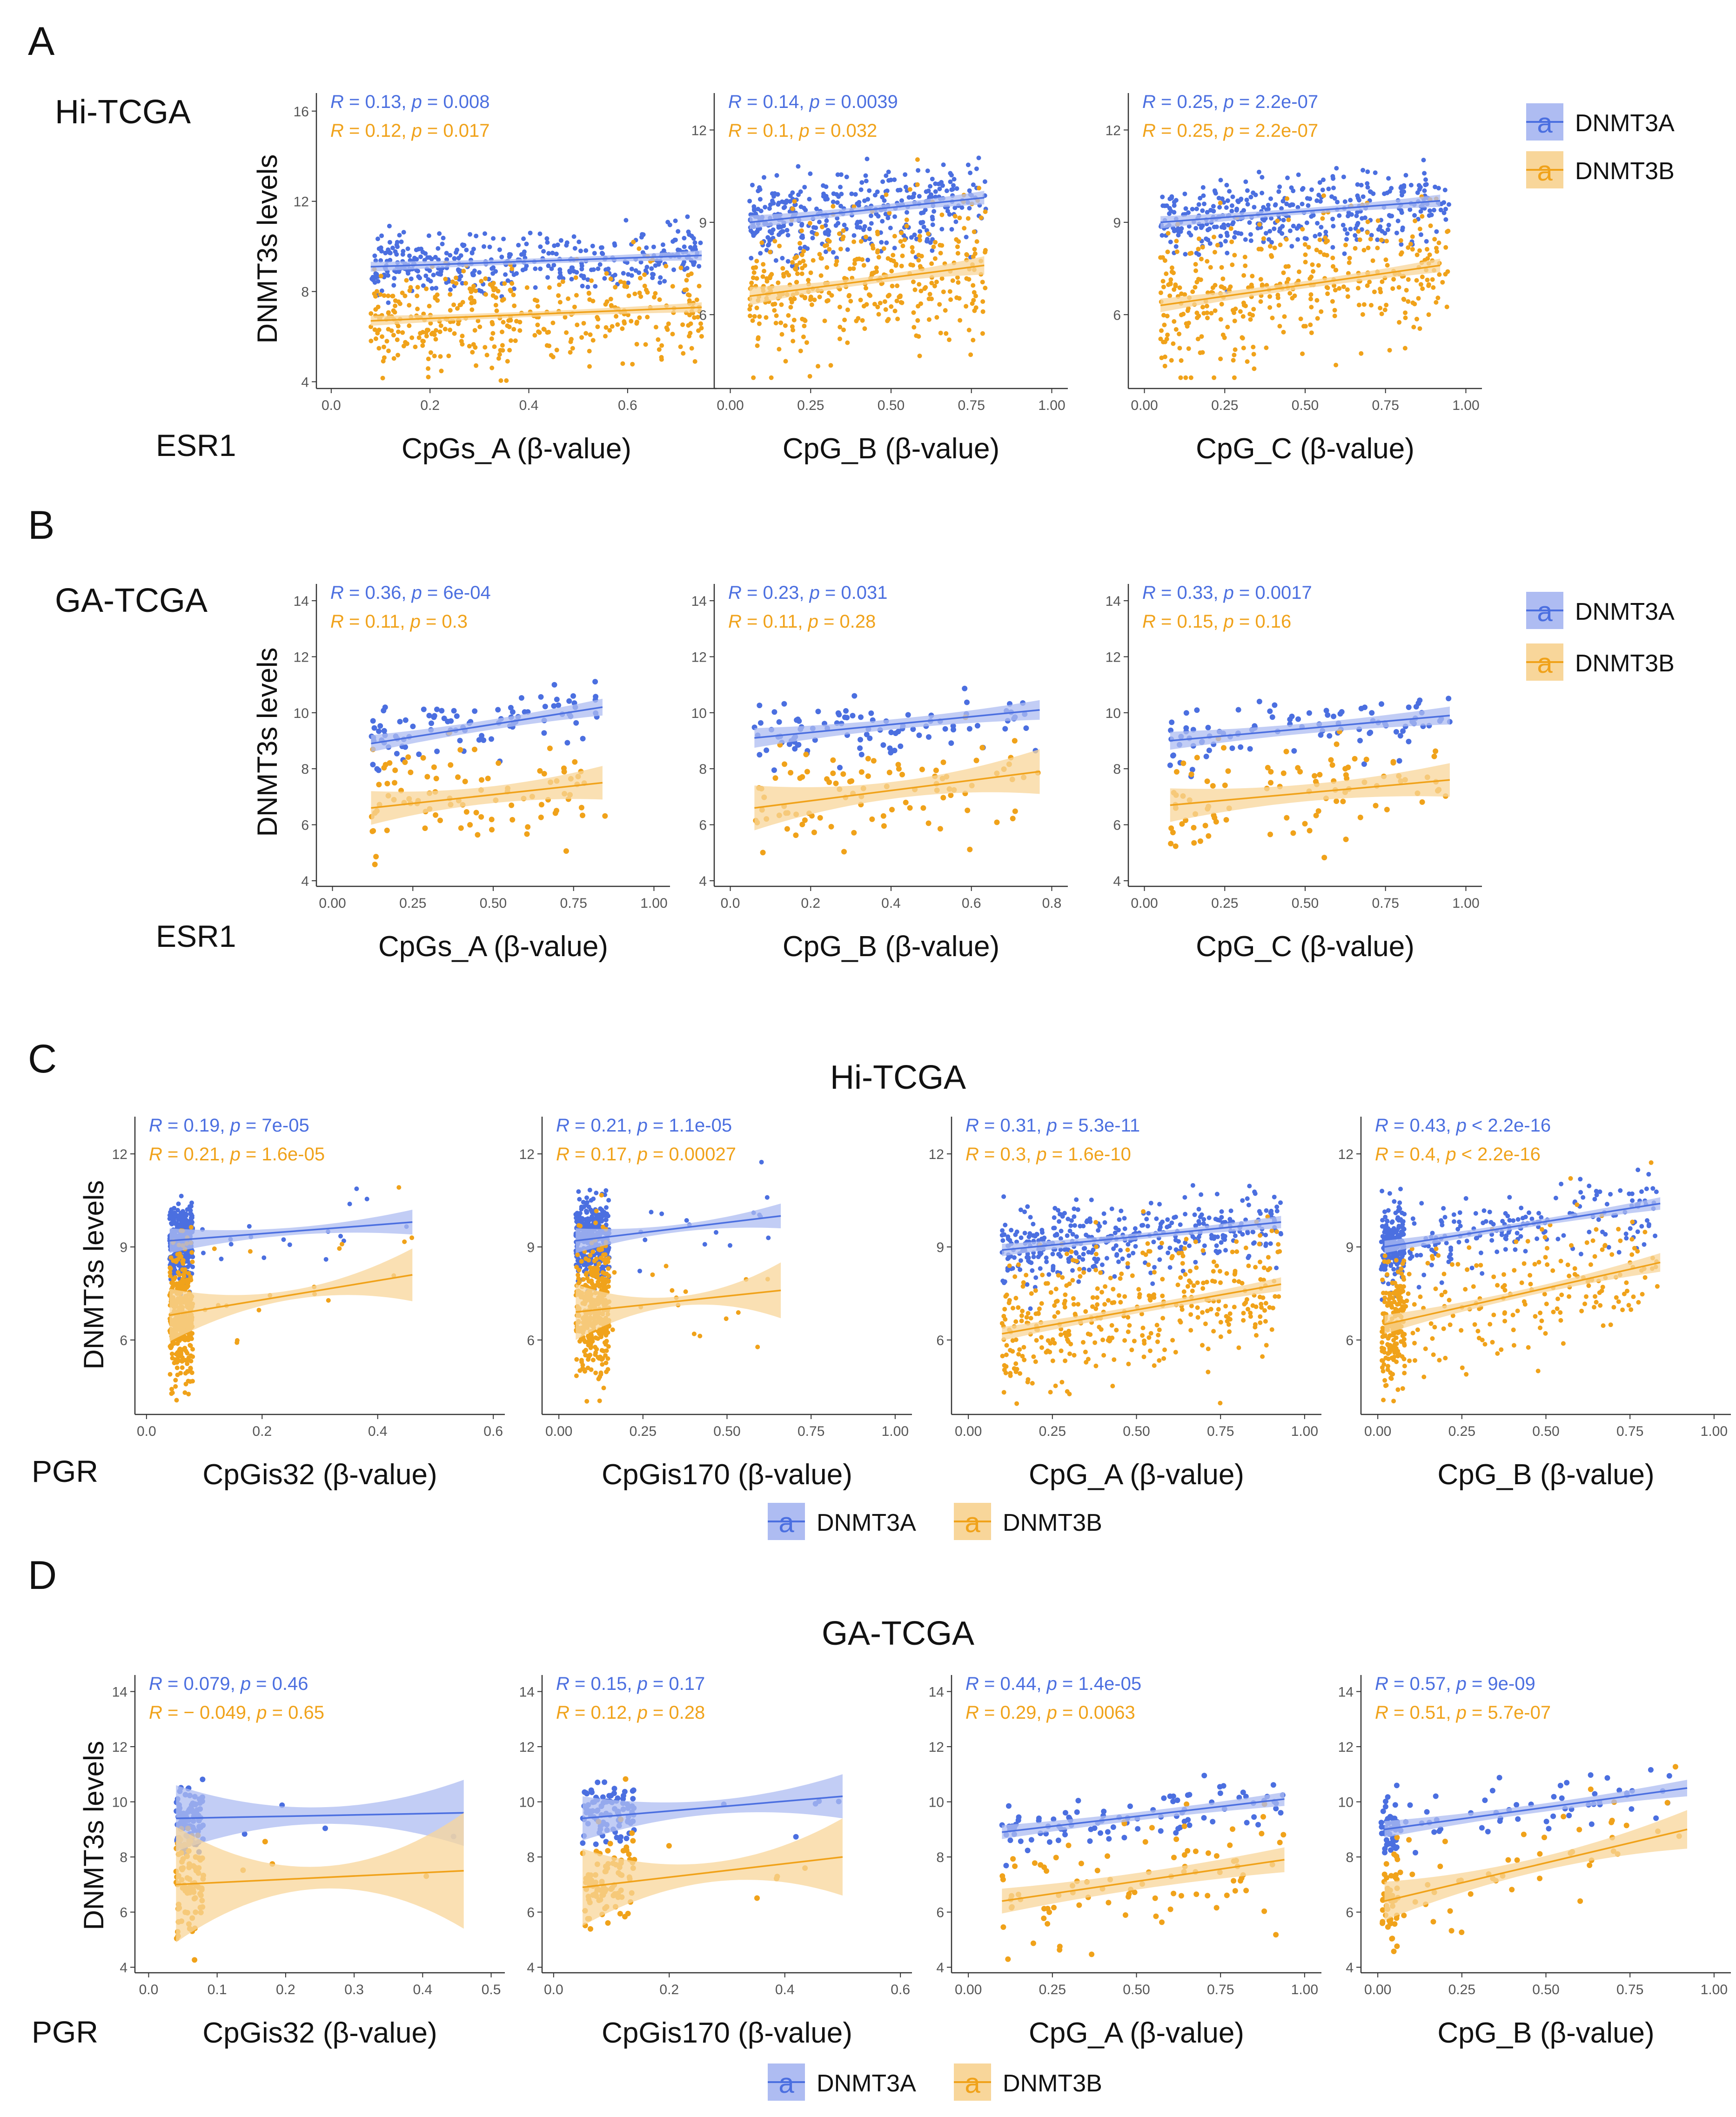  I want to click on y-axis-label-d: DNMT3s levels, so click(94, 1836).